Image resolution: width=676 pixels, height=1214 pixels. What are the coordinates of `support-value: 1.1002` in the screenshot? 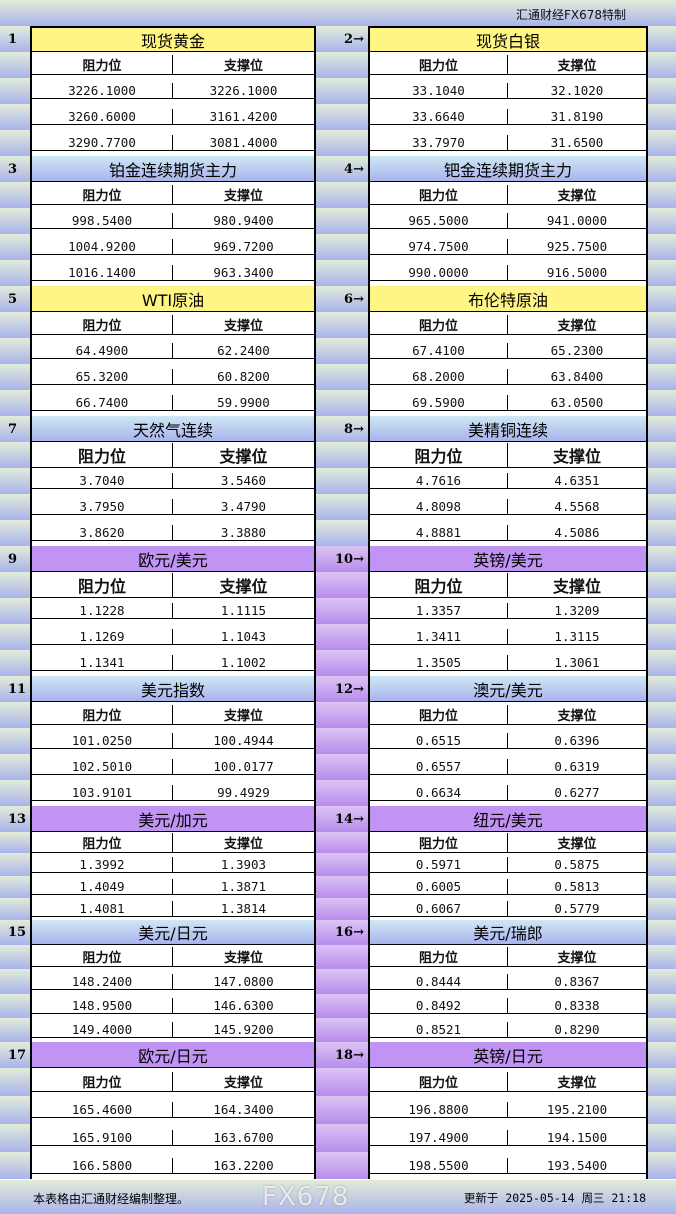 It's located at (243, 663).